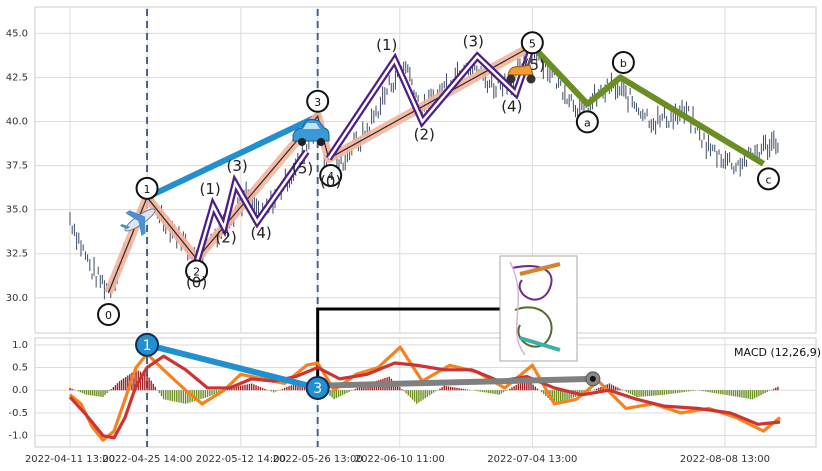 This screenshot has height=471, width=822. I want to click on macd-blue-node-label: 1, so click(147, 346).